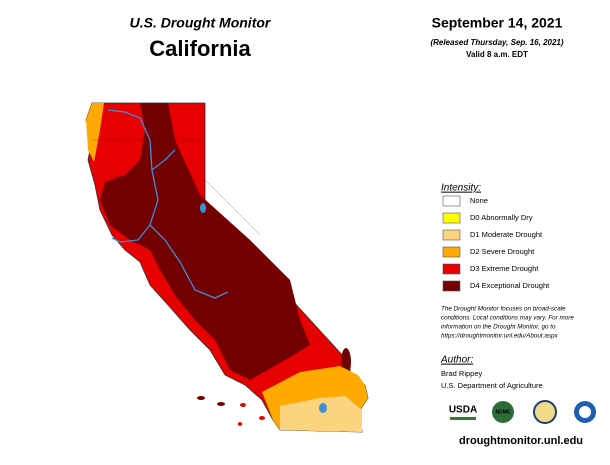 The height and width of the screenshot is (465, 610). Describe the element at coordinates (497, 54) in the screenshot. I see `valid-time: Valid 8 a.m. EDT` at that location.